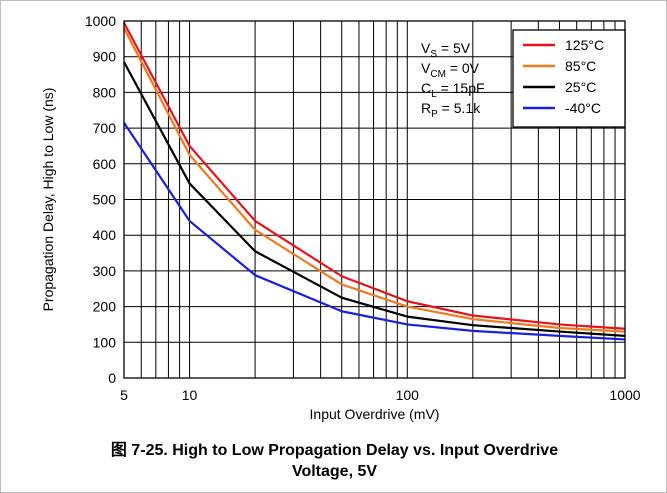 This screenshot has height=493, width=667. Describe the element at coordinates (624, 395) in the screenshot. I see `x-tick-label: 1000` at that location.